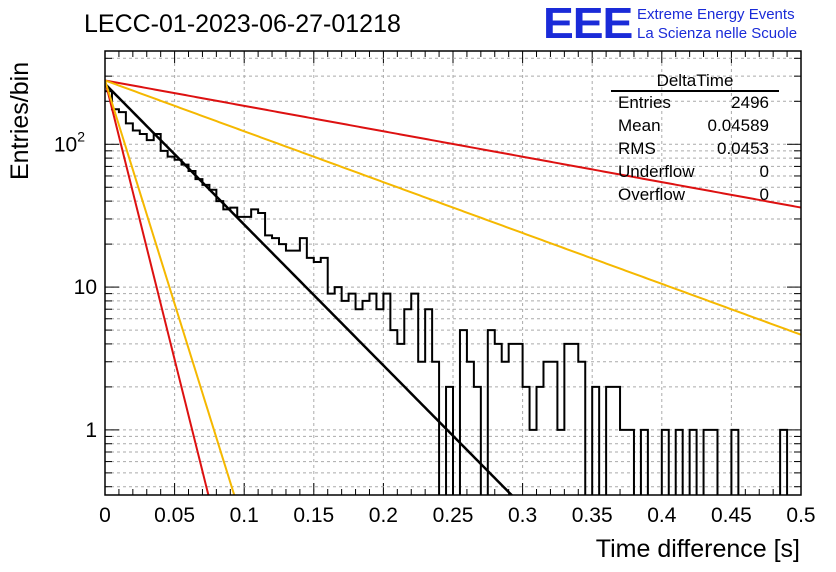  Describe the element at coordinates (453, 515) in the screenshot. I see `x-tick-label: 0.25` at that location.